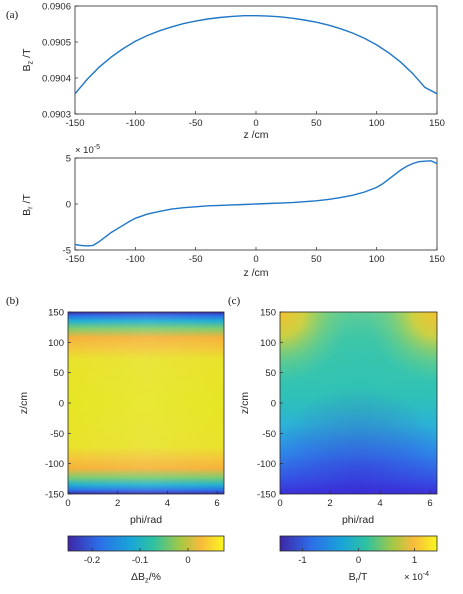 The height and width of the screenshot is (594, 463). I want to click on heatmap-c-corner-right, so click(402, 347).